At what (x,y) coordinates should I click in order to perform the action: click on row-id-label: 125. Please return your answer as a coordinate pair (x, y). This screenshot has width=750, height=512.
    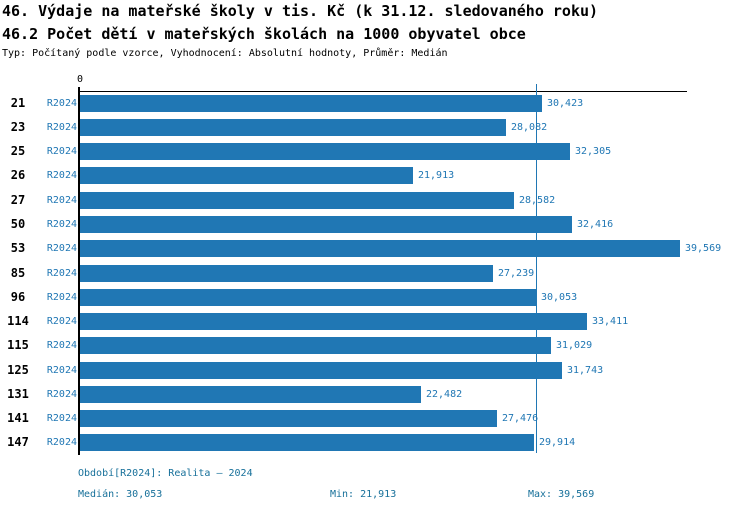
    Looking at the image, I should click on (18, 370).